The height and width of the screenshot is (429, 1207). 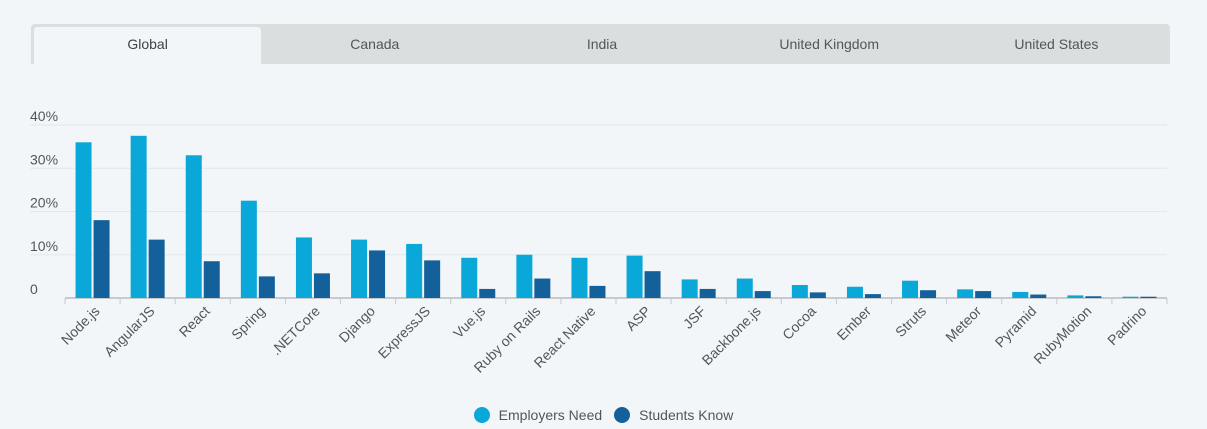 What do you see at coordinates (963, 324) in the screenshot?
I see `x-tick-label: Meteor` at bounding box center [963, 324].